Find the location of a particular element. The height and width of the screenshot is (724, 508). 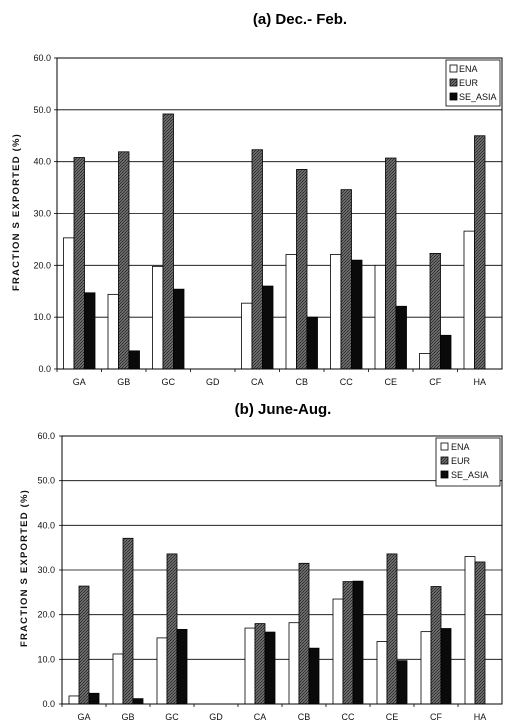

panel-a-x-tick-label: CC is located at coordinates (346, 382).